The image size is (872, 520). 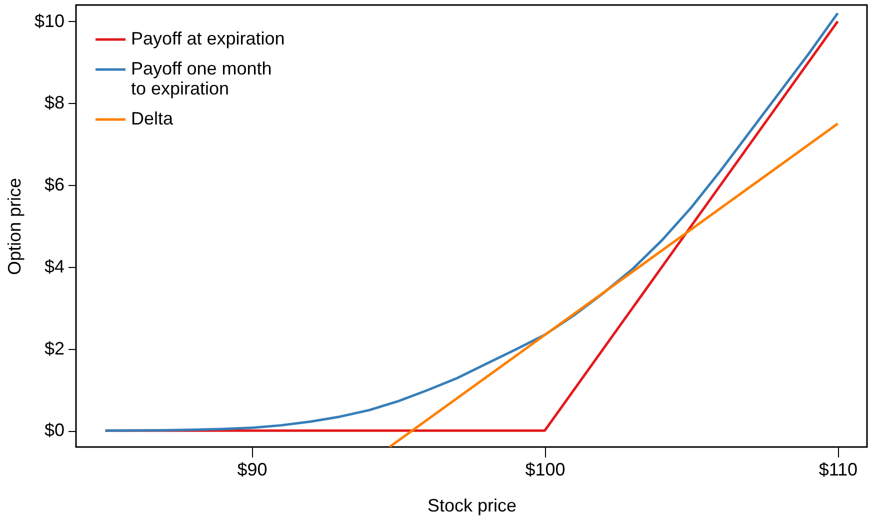 I want to click on y-axis-title: Option price, so click(x=14, y=227).